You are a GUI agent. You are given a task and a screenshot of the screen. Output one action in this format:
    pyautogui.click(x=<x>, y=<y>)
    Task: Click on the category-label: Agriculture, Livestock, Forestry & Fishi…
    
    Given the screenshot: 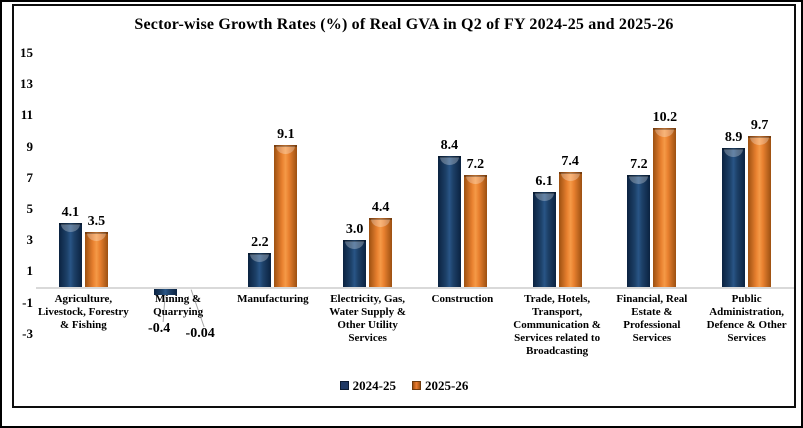 What is the action you would take?
    pyautogui.click(x=83, y=312)
    